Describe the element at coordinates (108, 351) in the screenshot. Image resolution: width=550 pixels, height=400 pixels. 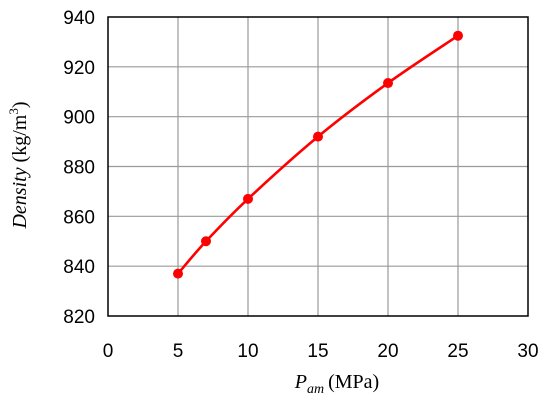
I see `x-tick-label: 0` at that location.